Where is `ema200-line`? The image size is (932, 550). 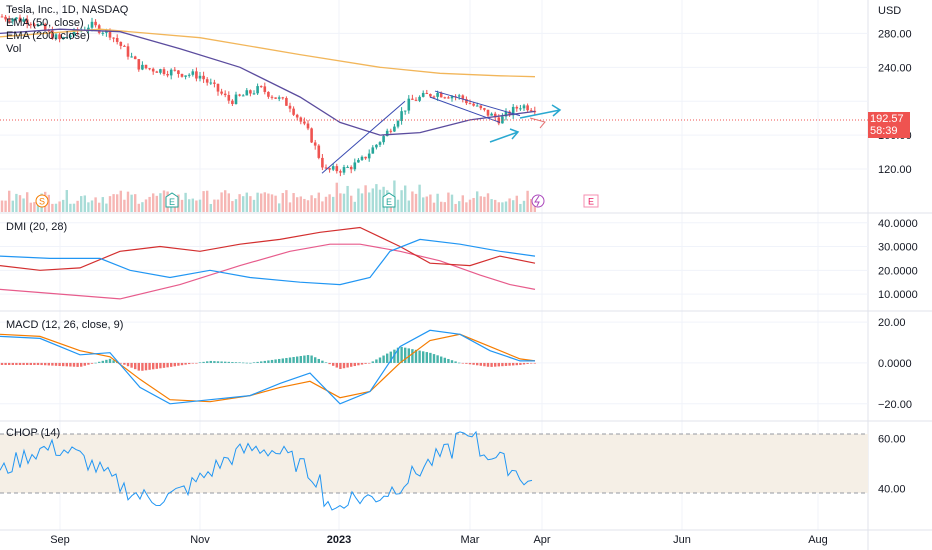
ema200-line is located at coordinates (268, 53).